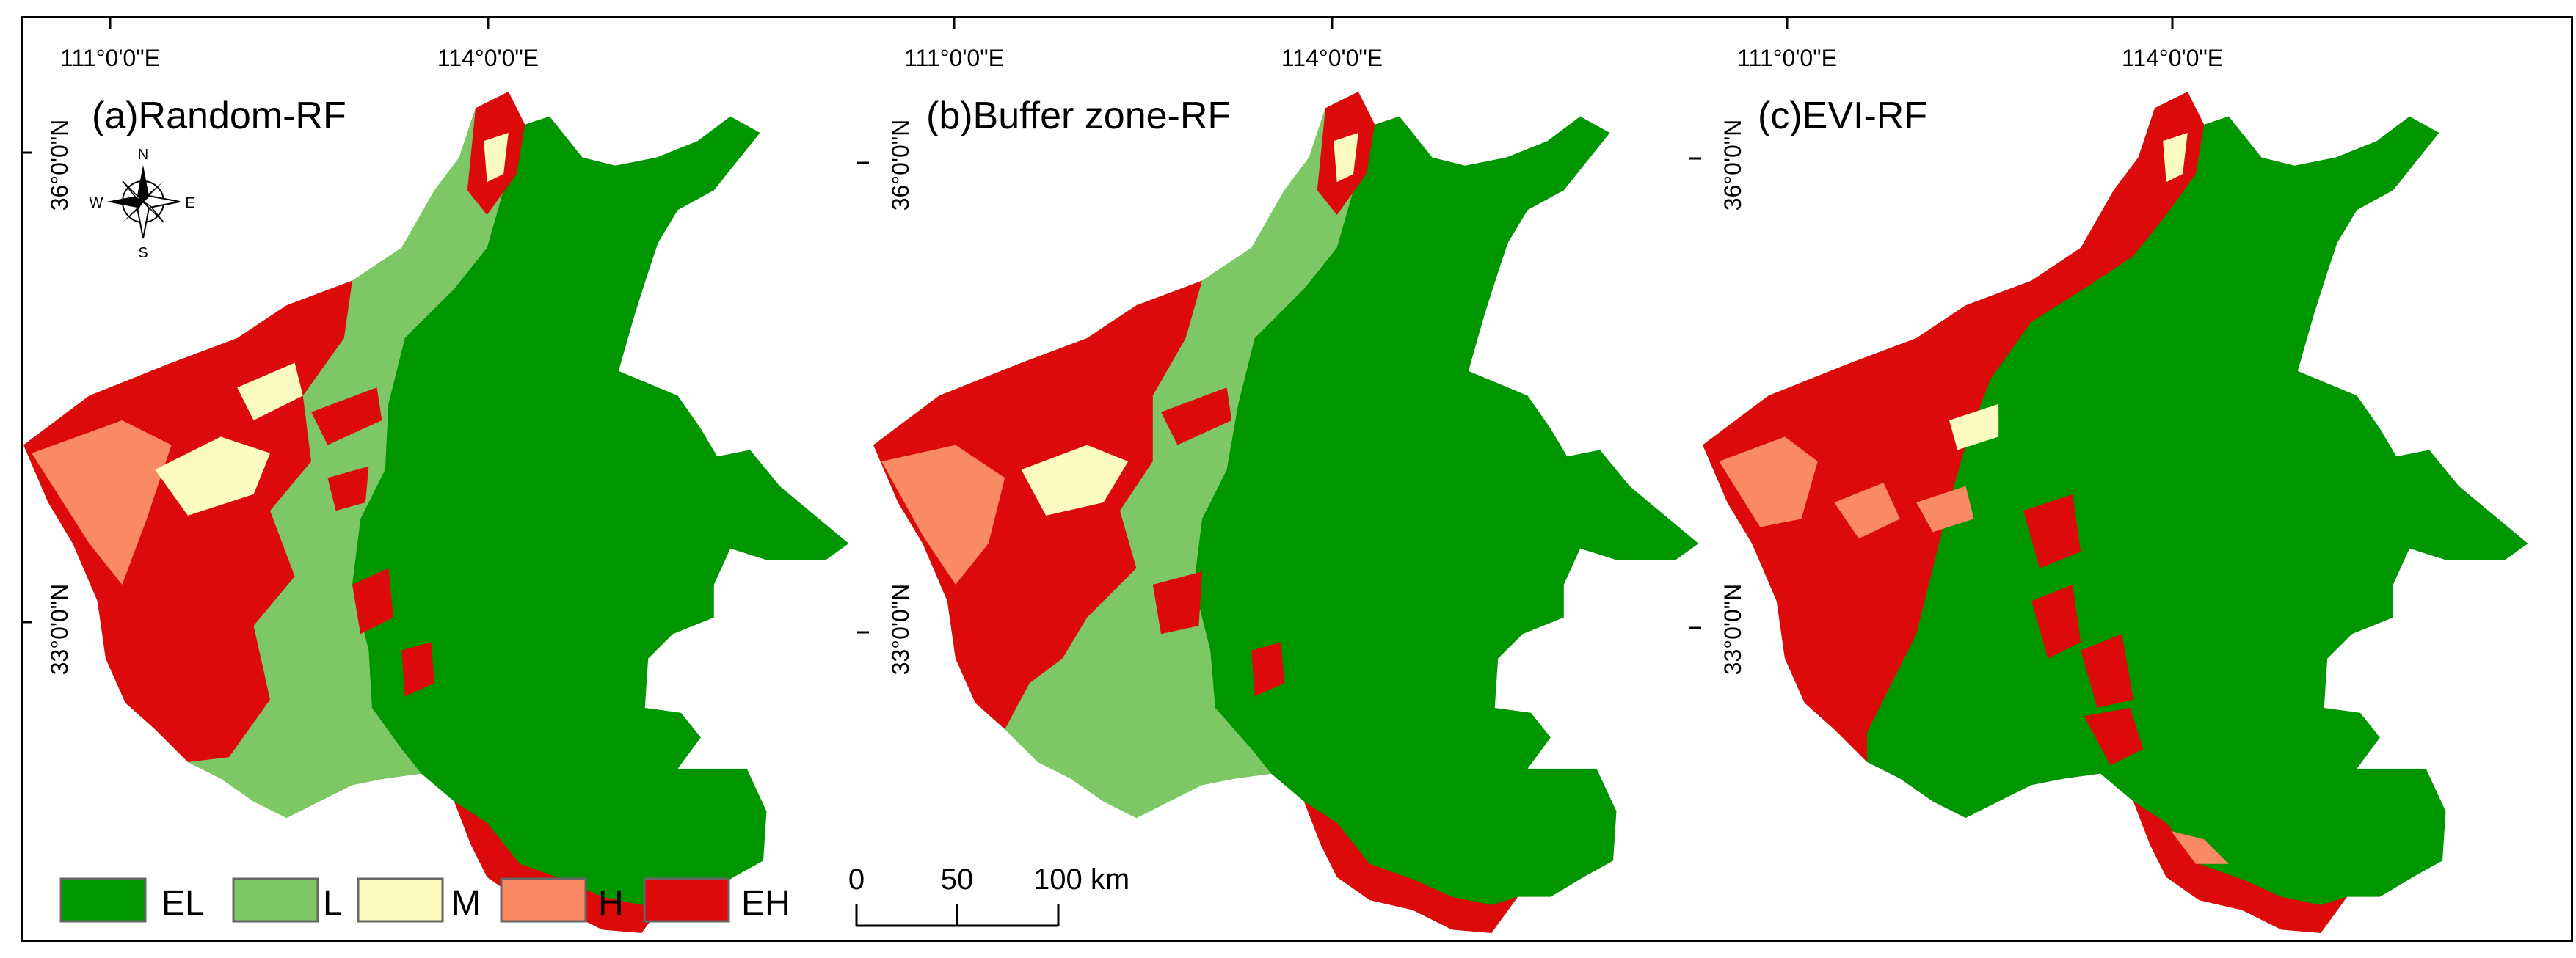  I want to click on panel-b-lon-label-111: 111°0'0"E, so click(954, 58).